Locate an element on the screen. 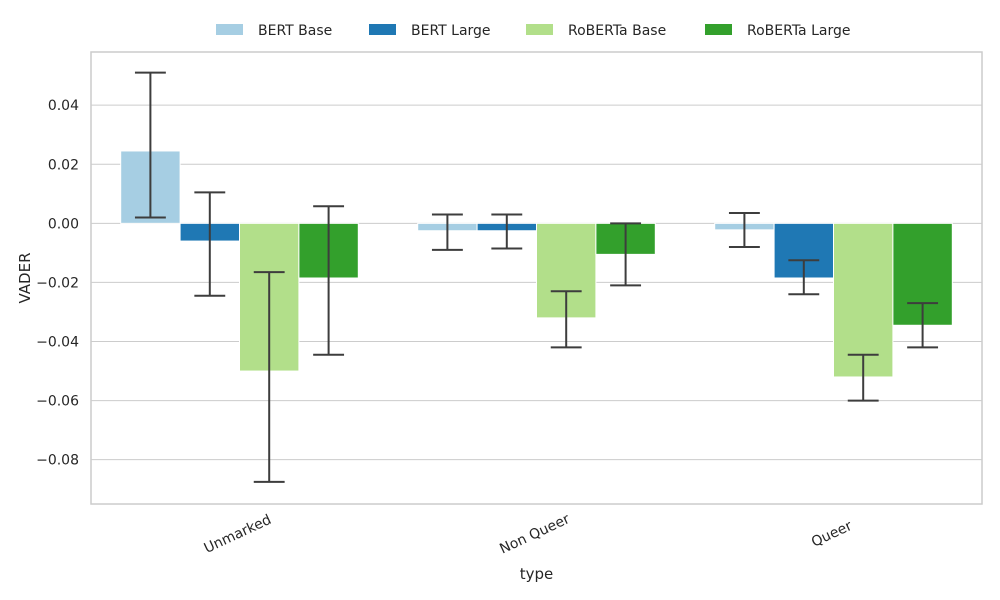 This screenshot has width=1000, height=600. x-tick-labels: Unmarked Non Queer Queer is located at coordinates (528, 534).